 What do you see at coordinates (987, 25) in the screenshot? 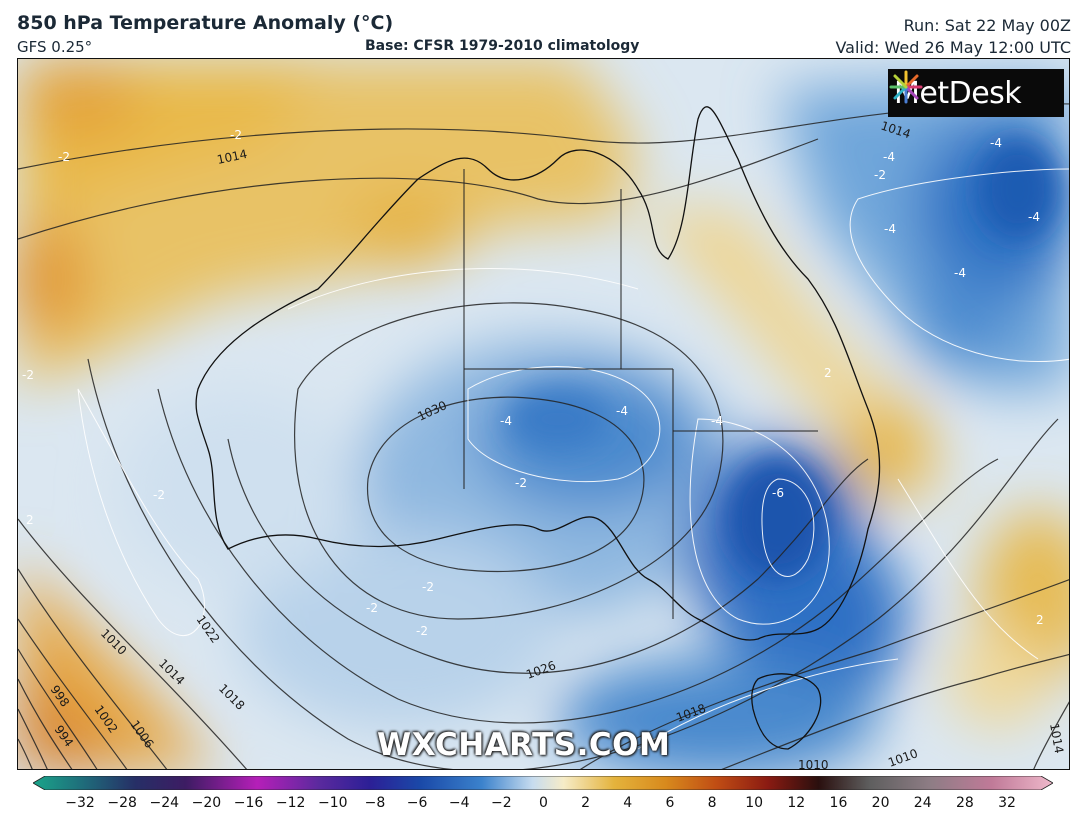
I see `run-time-label: Run: Sat 22 May 00Z` at bounding box center [987, 25].